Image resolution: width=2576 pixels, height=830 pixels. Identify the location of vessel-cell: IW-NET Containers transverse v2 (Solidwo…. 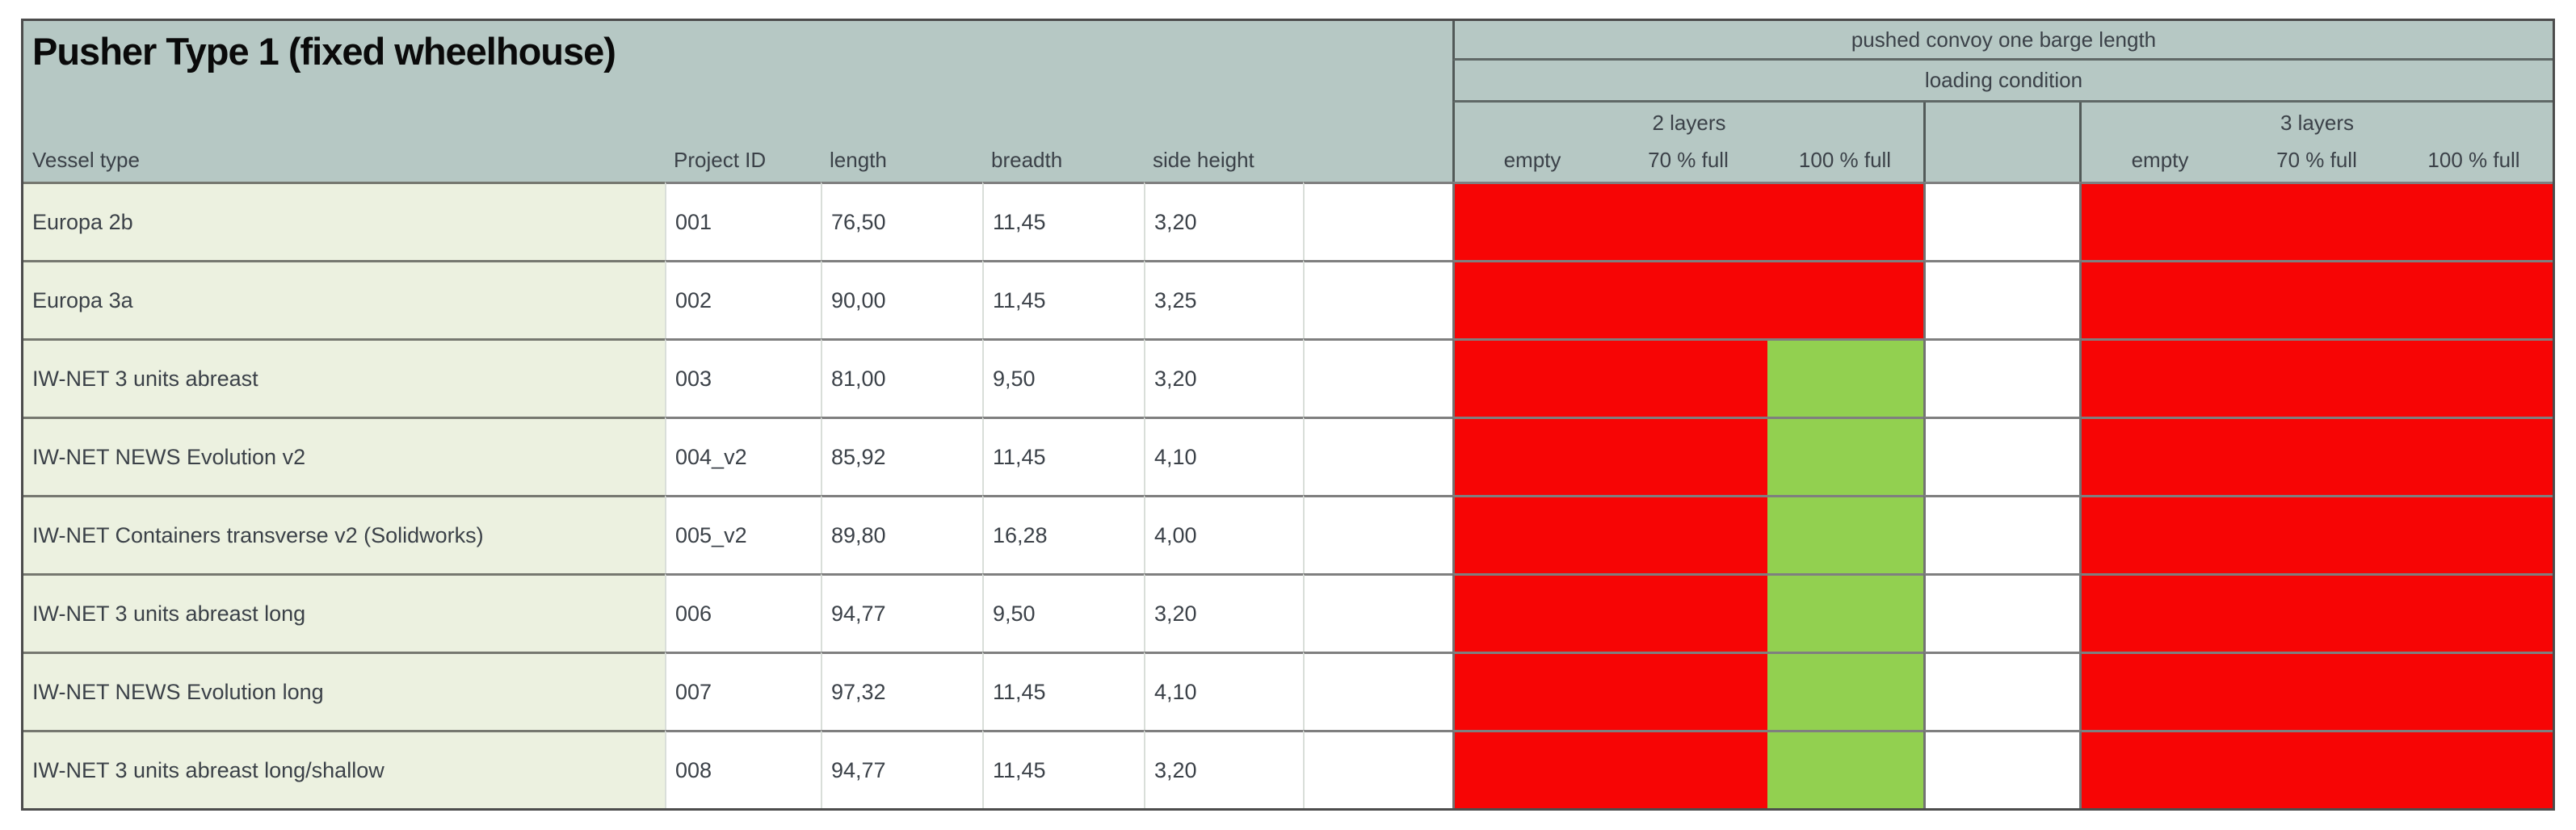
(344, 534).